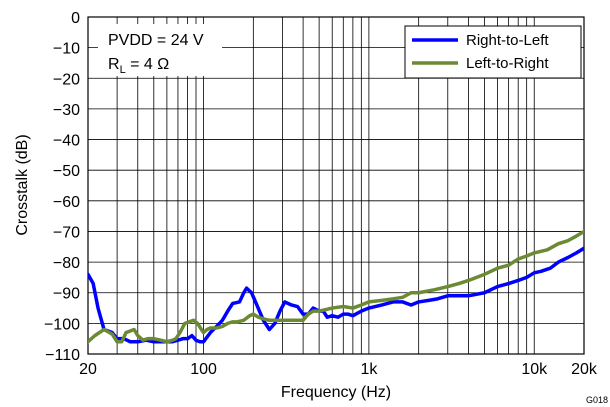 Image resolution: width=610 pixels, height=407 pixels. What do you see at coordinates (66, 232) in the screenshot?
I see `y-tick-label: −70` at bounding box center [66, 232].